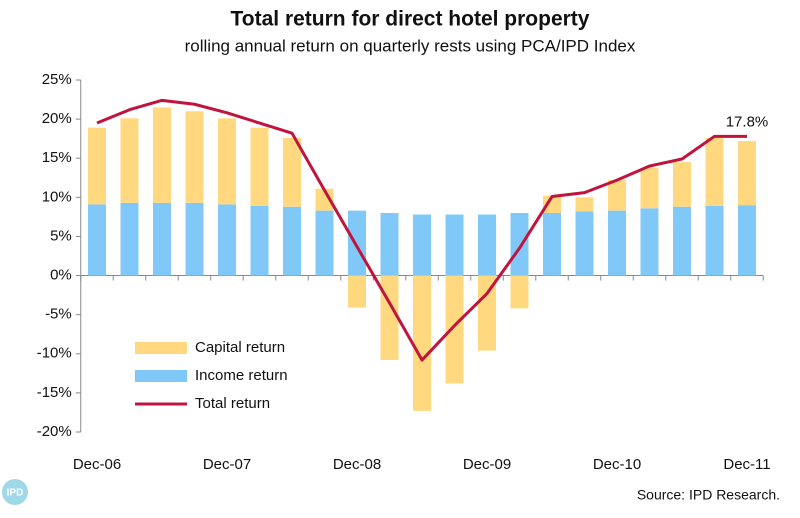  What do you see at coordinates (61, 275) in the screenshot?
I see `y-tick-label: 0%` at bounding box center [61, 275].